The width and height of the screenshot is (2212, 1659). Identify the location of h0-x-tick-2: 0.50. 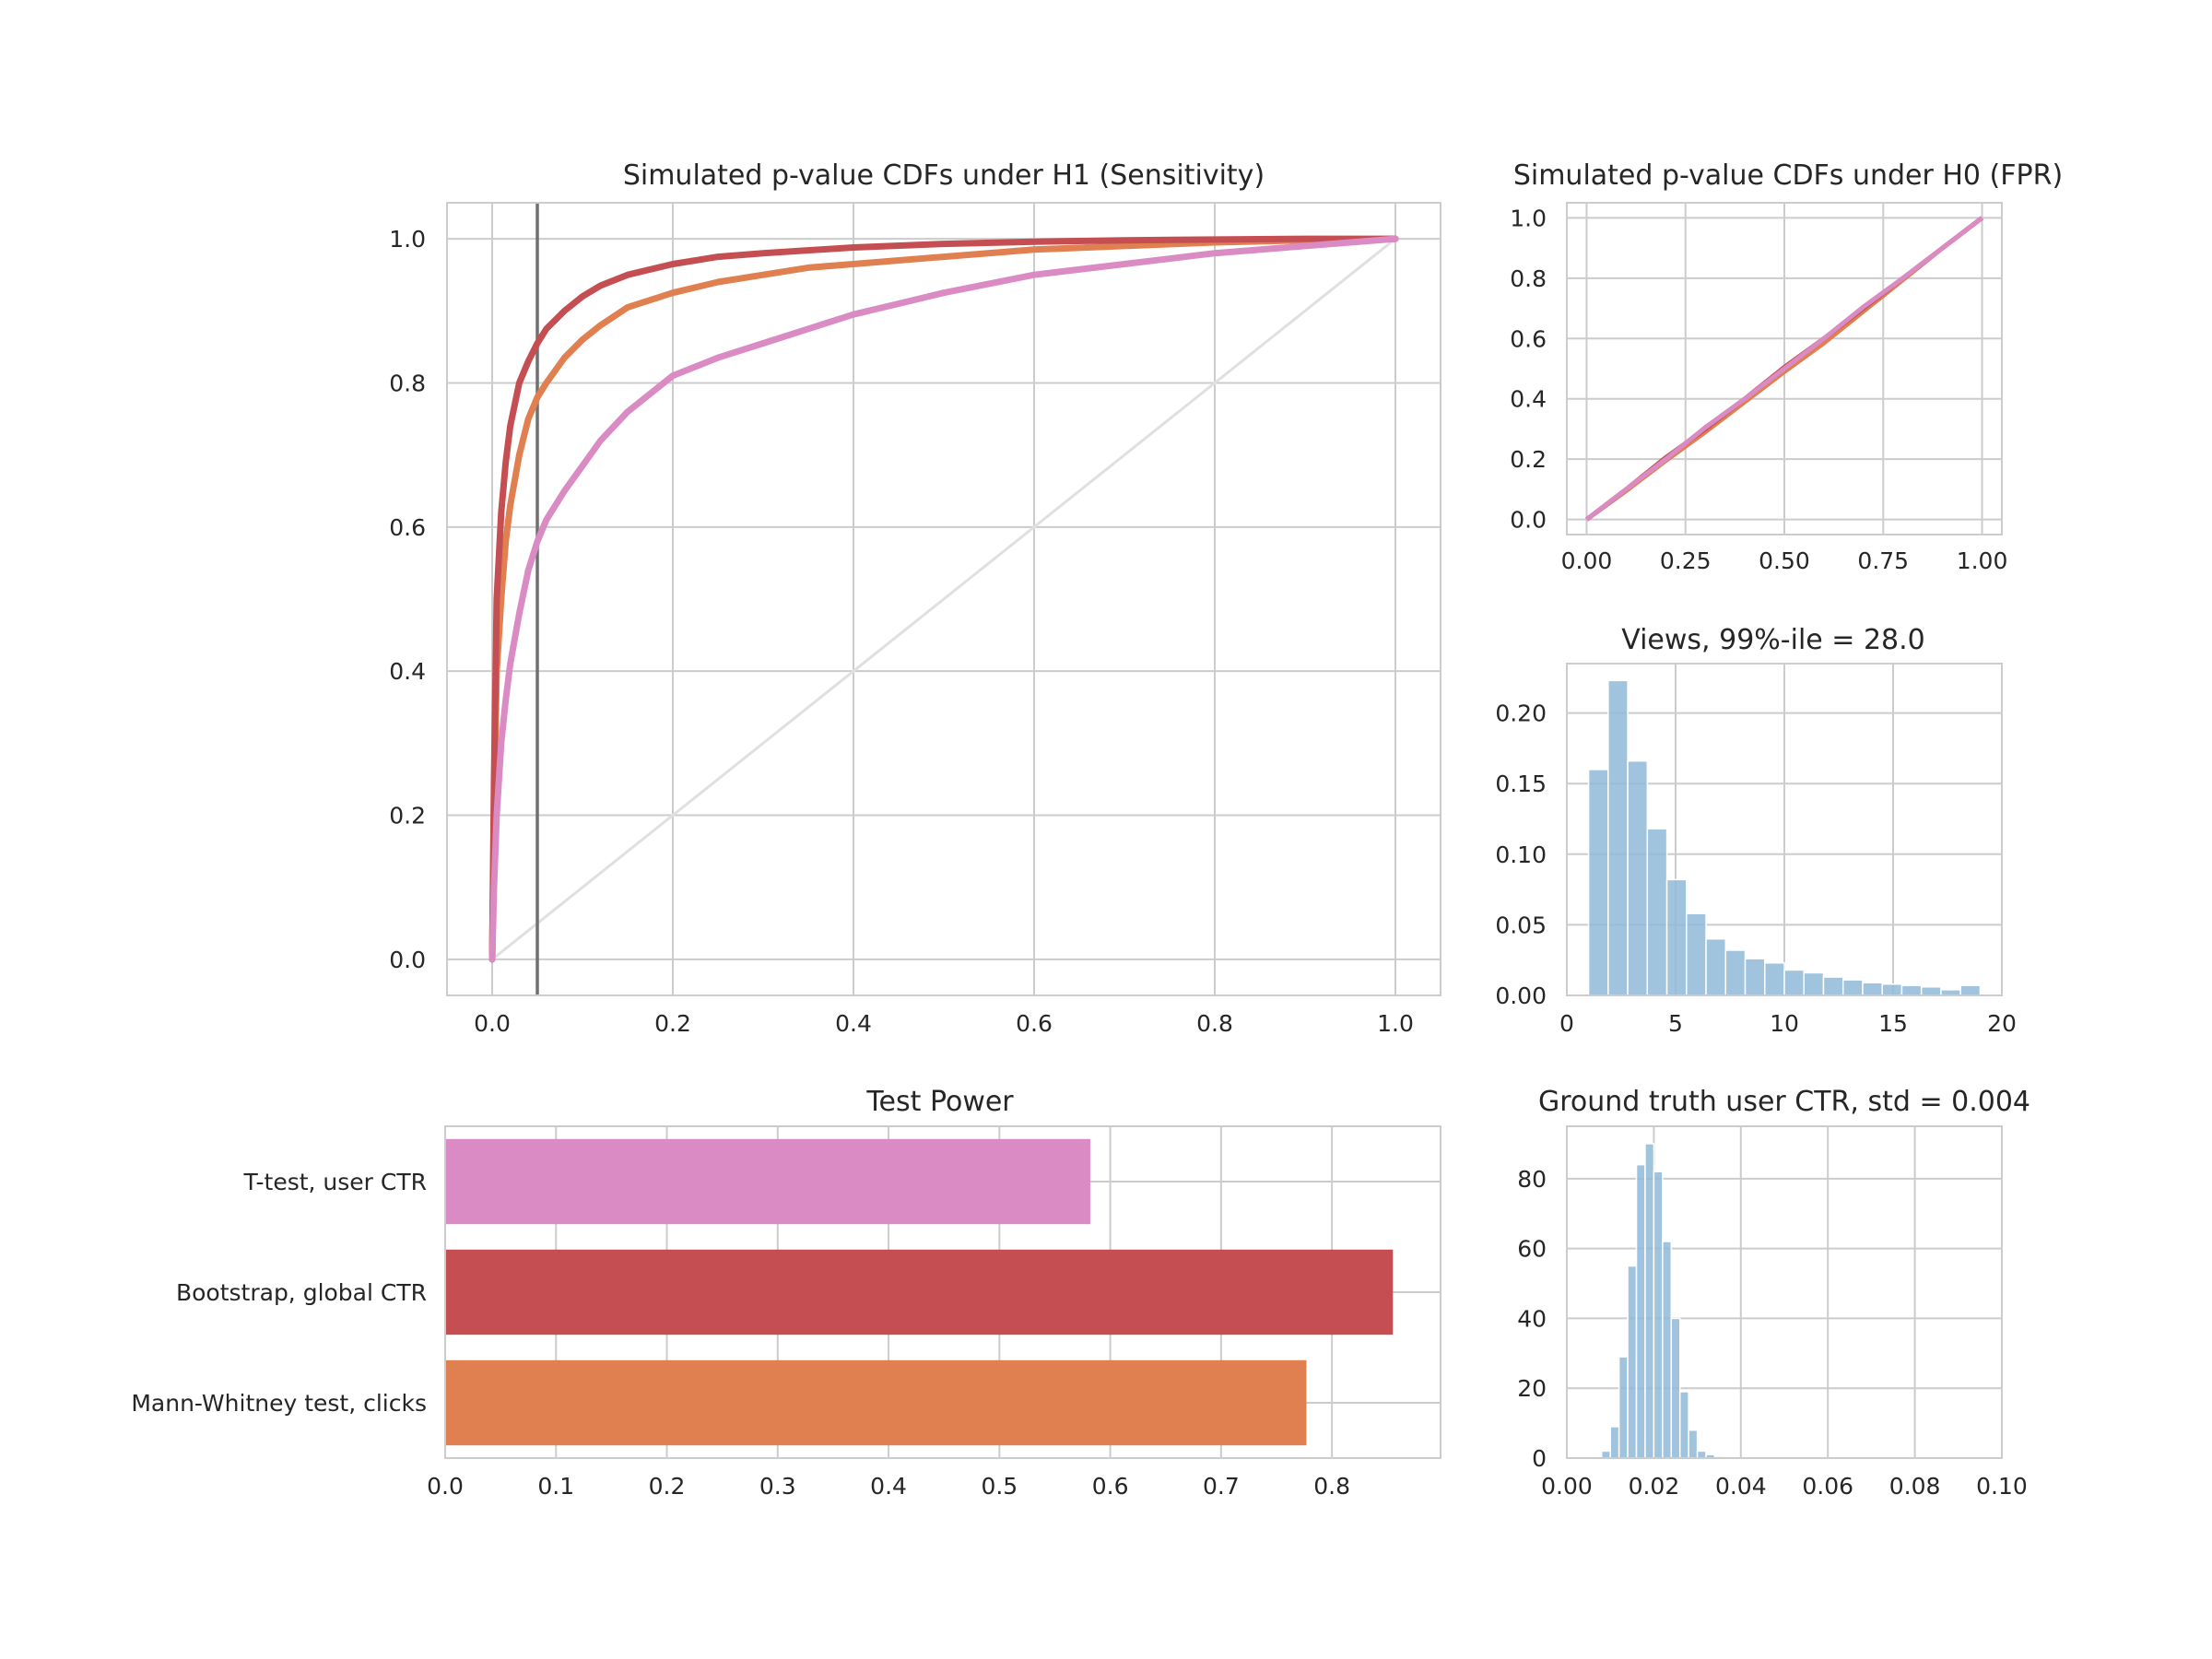
(1784, 560).